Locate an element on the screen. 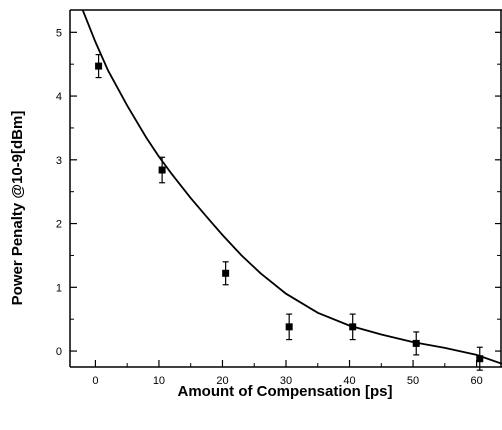  x-tick-label: 20 is located at coordinates (222, 381).